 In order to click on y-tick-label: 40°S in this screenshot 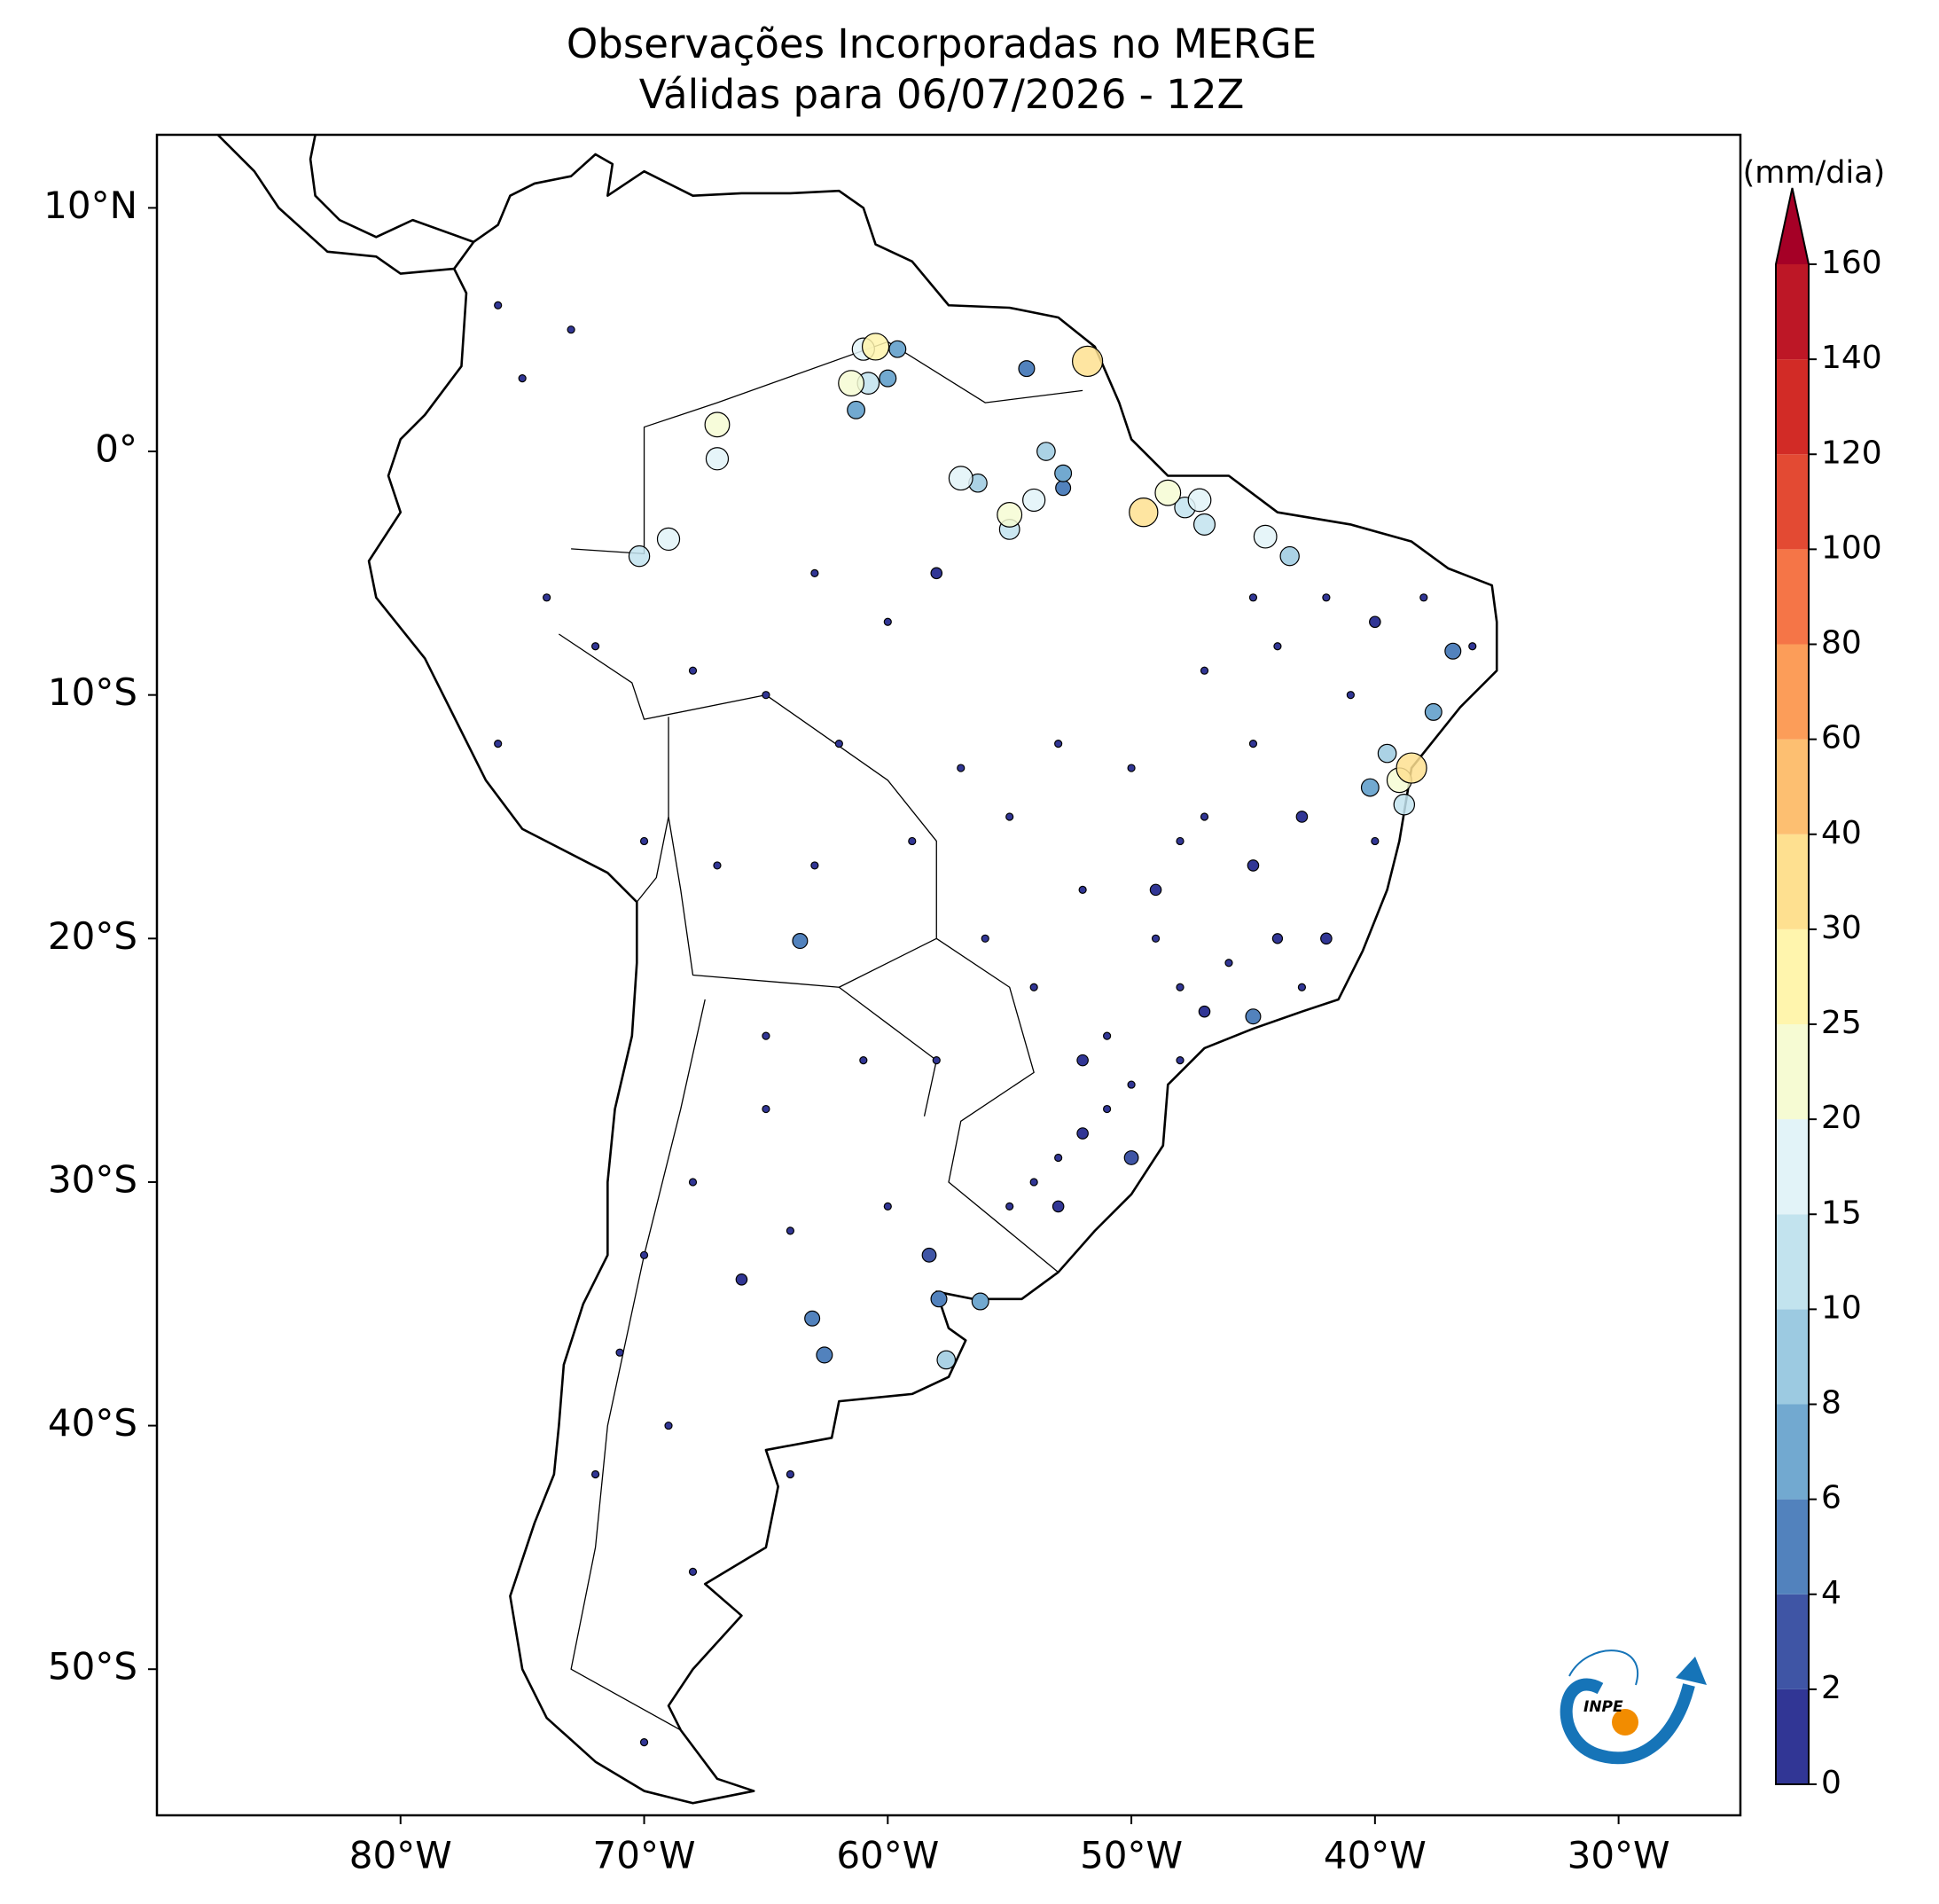, I will do `click(92, 1423)`.